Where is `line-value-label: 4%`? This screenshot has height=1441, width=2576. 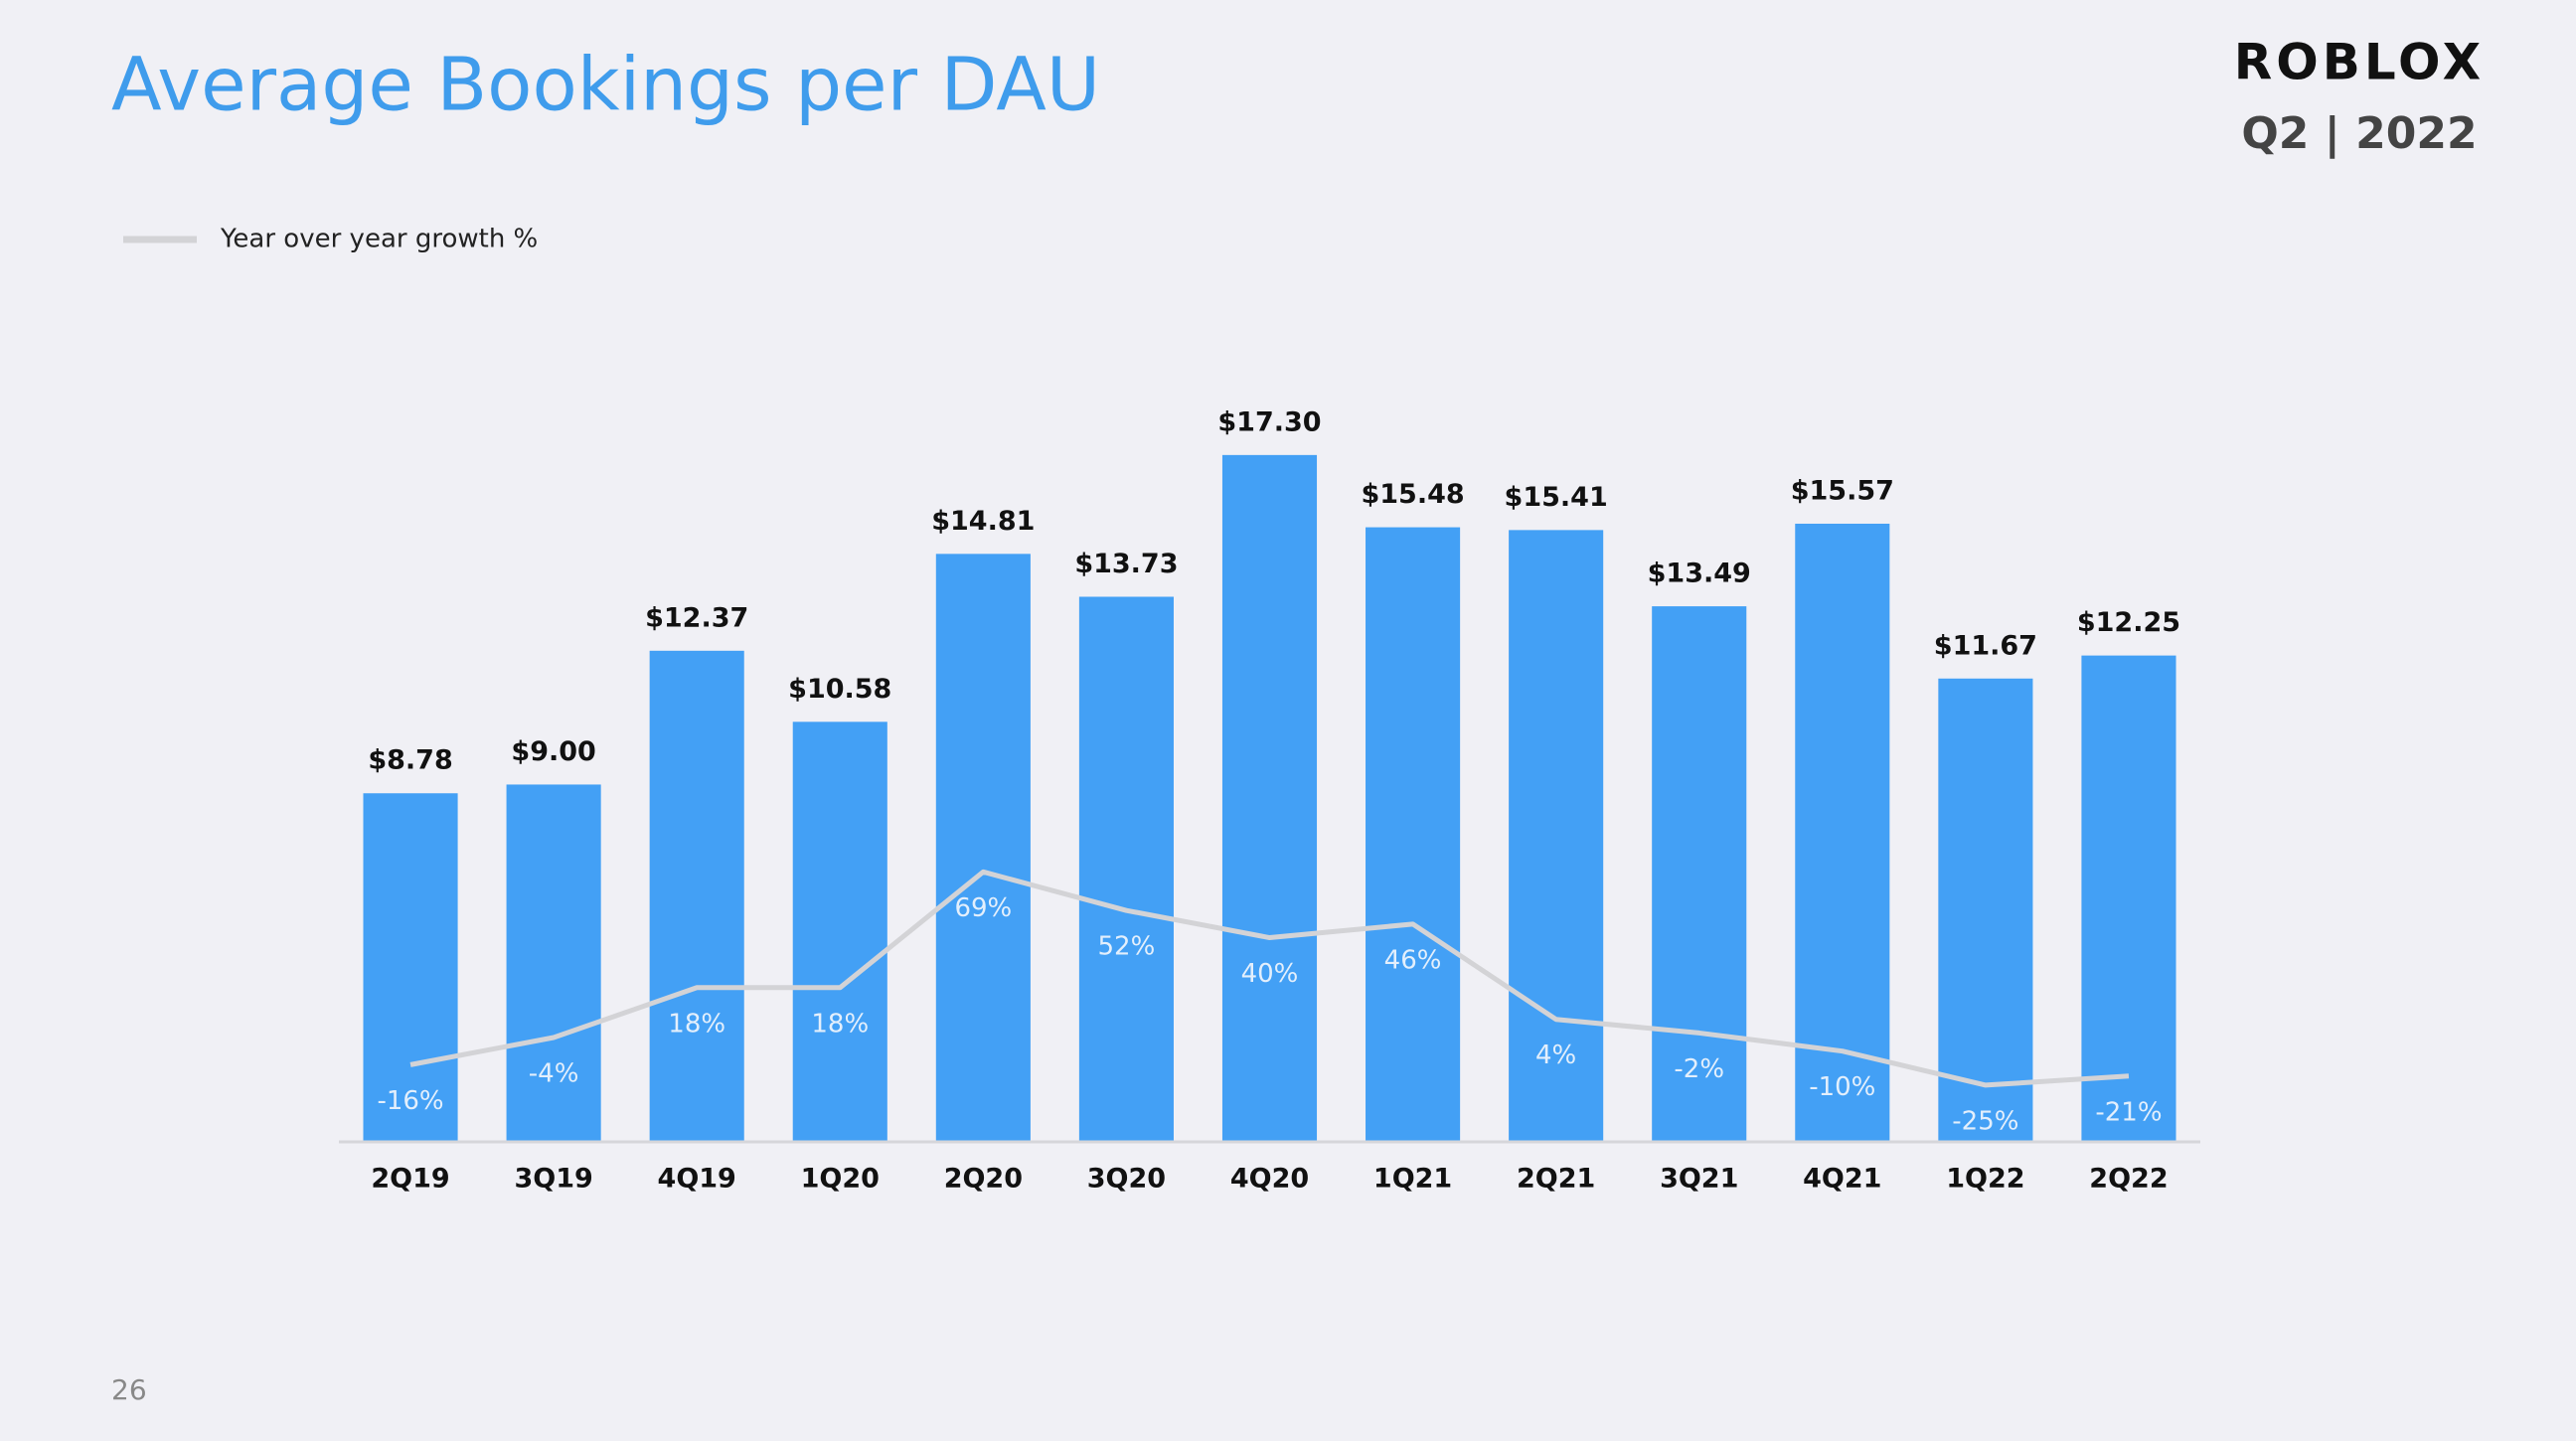
line-value-label: 4% is located at coordinates (1555, 1056).